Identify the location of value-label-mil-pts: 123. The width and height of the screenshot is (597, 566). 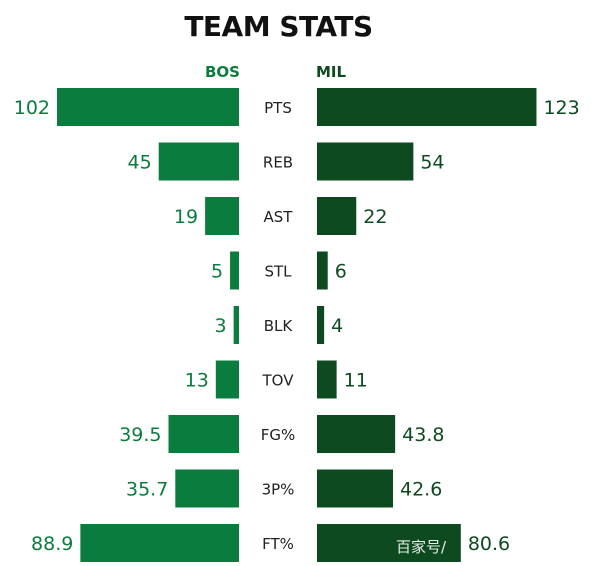
(561, 108).